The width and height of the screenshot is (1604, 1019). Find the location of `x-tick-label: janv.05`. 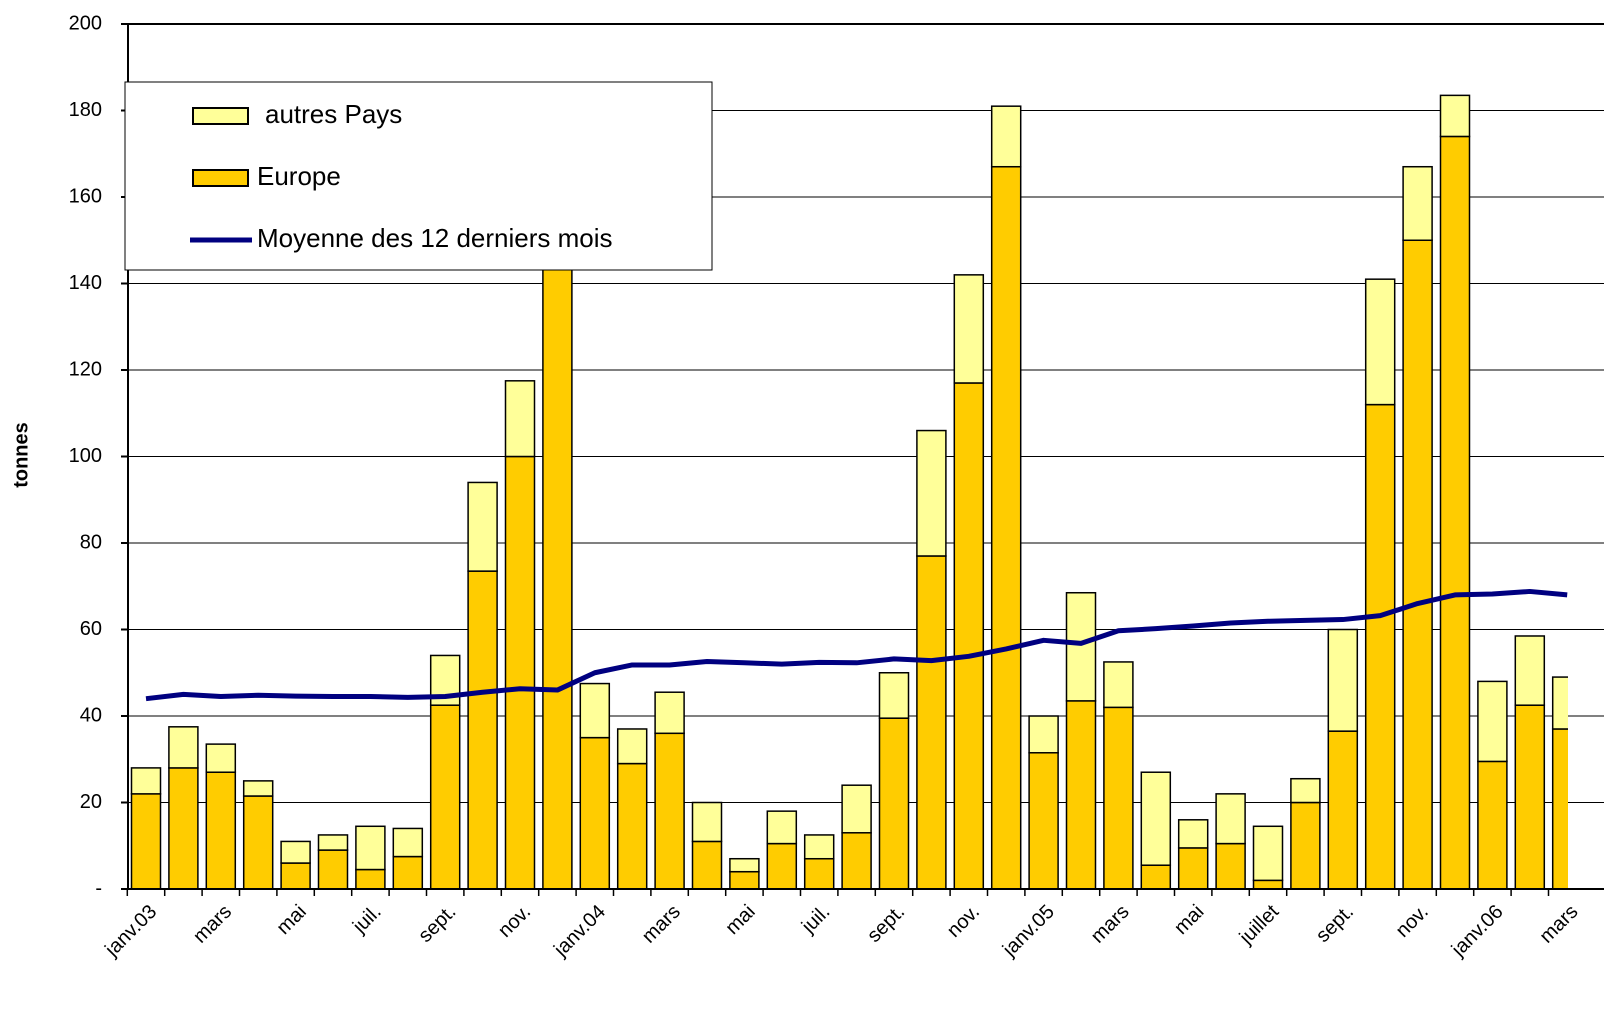

x-tick-label: janv.05 is located at coordinates (1028, 931).